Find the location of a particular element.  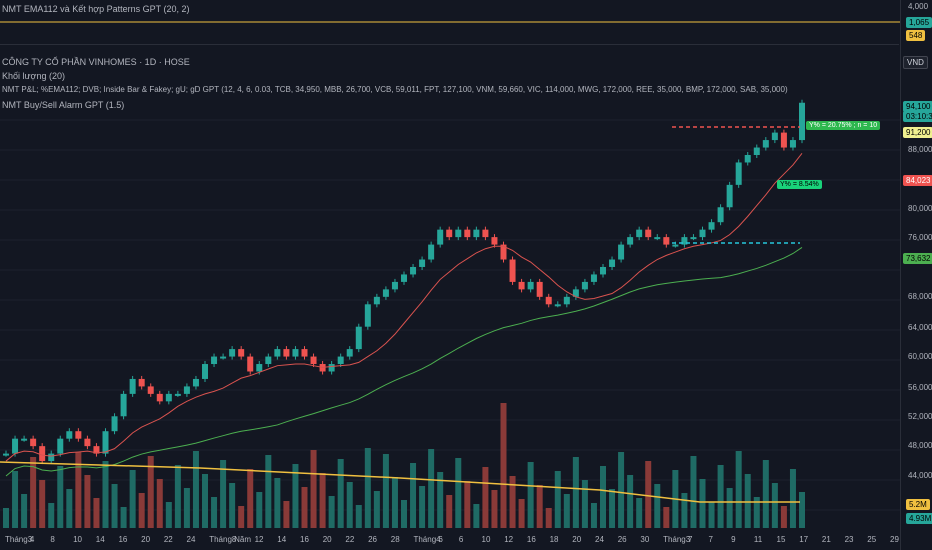

time-axis-label: 28 is located at coordinates (395, 539).